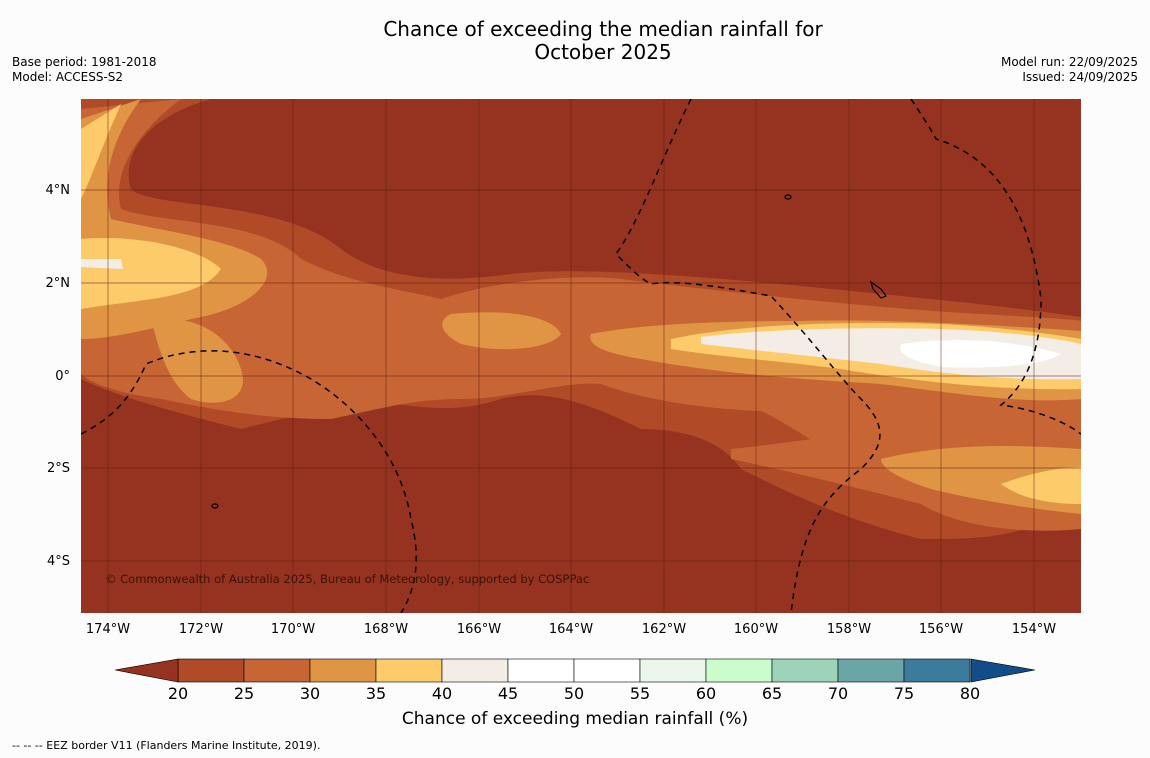 This screenshot has height=758, width=1150. I want to click on colorbar-tick-label: 25, so click(244, 693).